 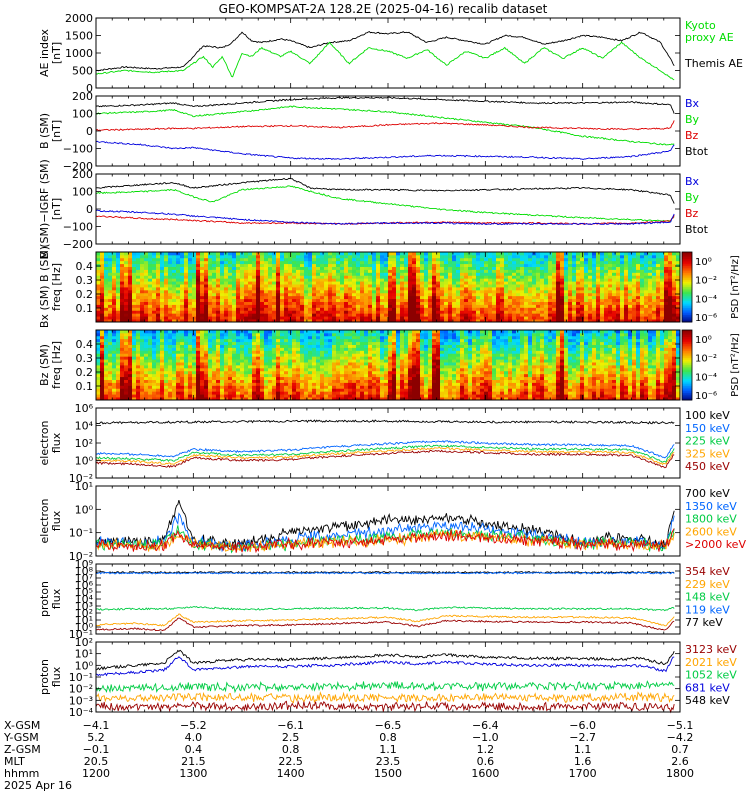 What do you see at coordinates (385, 204) in the screenshot?
I see `series-line-by` at bounding box center [385, 204].